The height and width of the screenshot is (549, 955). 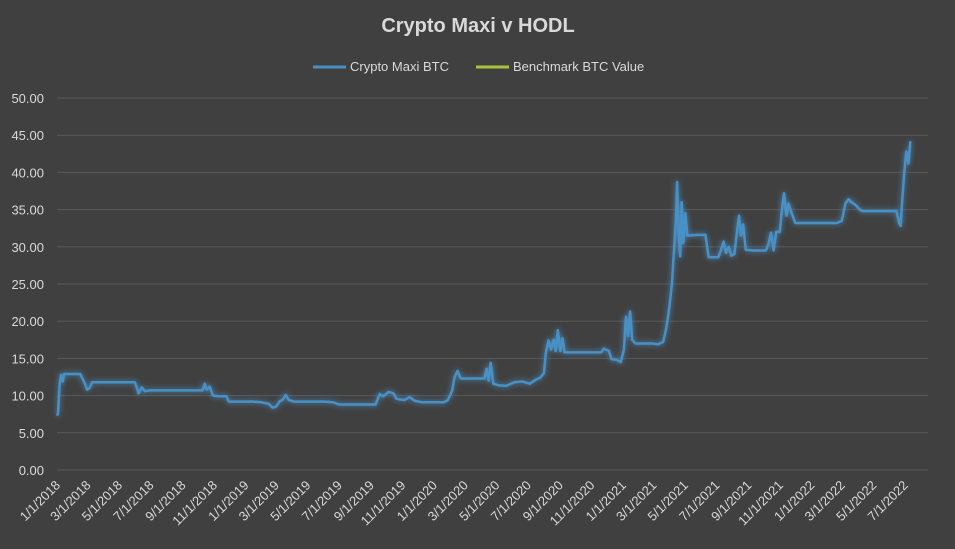 What do you see at coordinates (27, 247) in the screenshot?
I see `y-tick-label: 30.00` at bounding box center [27, 247].